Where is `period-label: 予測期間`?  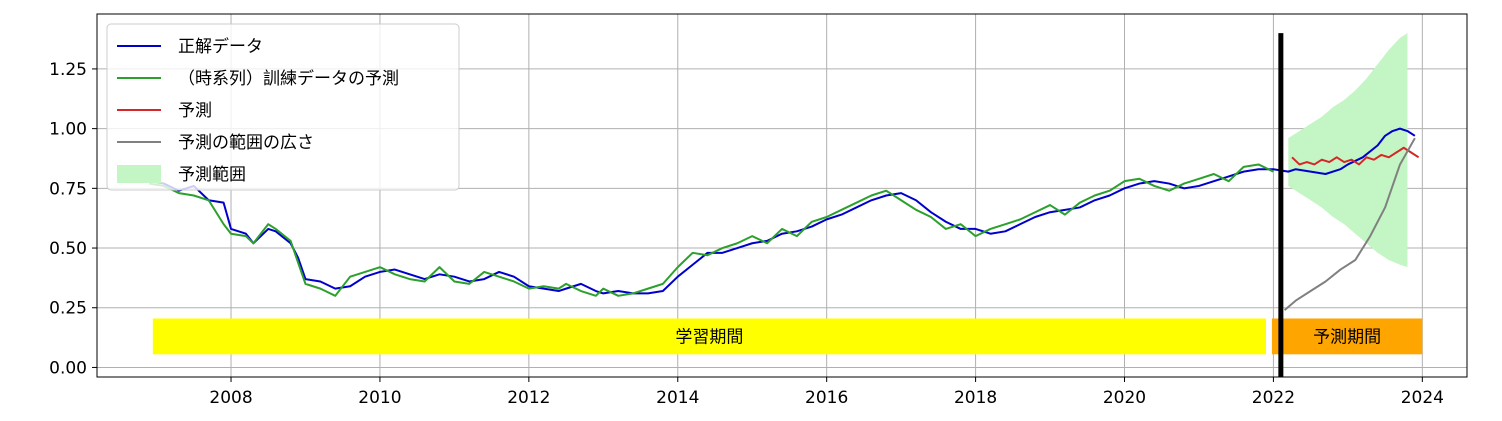
period-label: 予測期間 is located at coordinates (1347, 337).